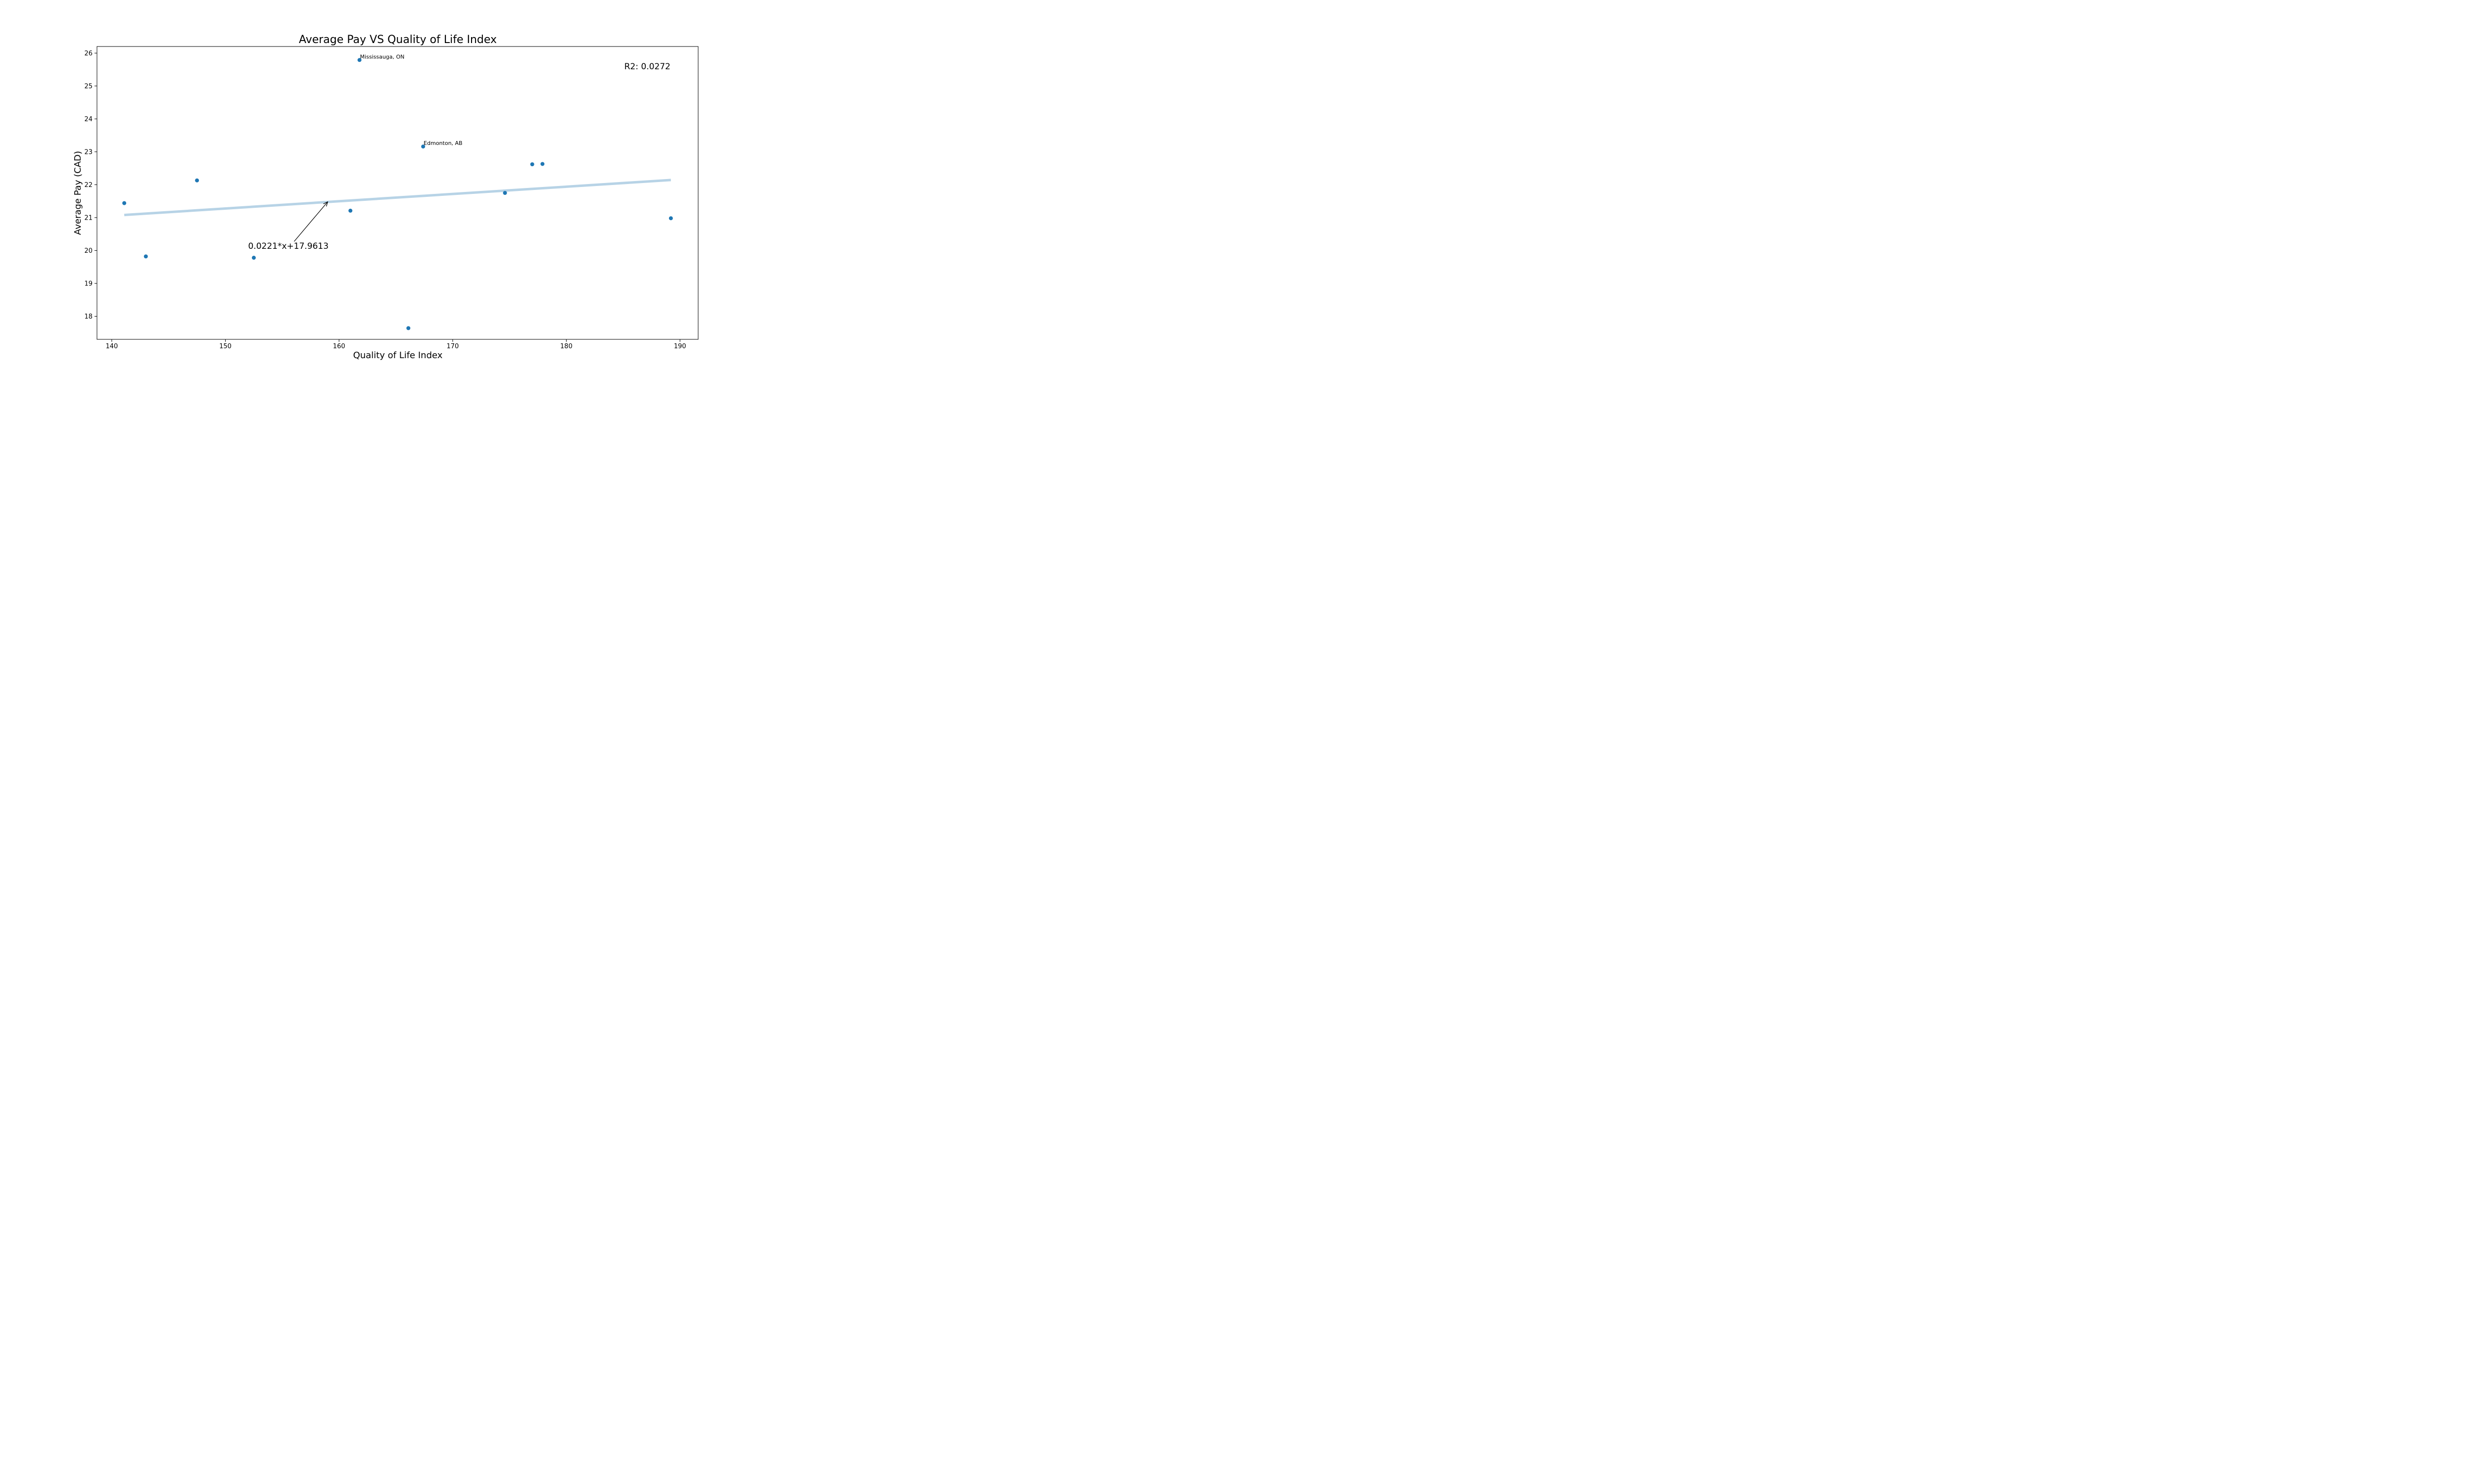  What do you see at coordinates (398, 40) in the screenshot?
I see `chart-title: Average Pay VS Quality of Life Index` at bounding box center [398, 40].